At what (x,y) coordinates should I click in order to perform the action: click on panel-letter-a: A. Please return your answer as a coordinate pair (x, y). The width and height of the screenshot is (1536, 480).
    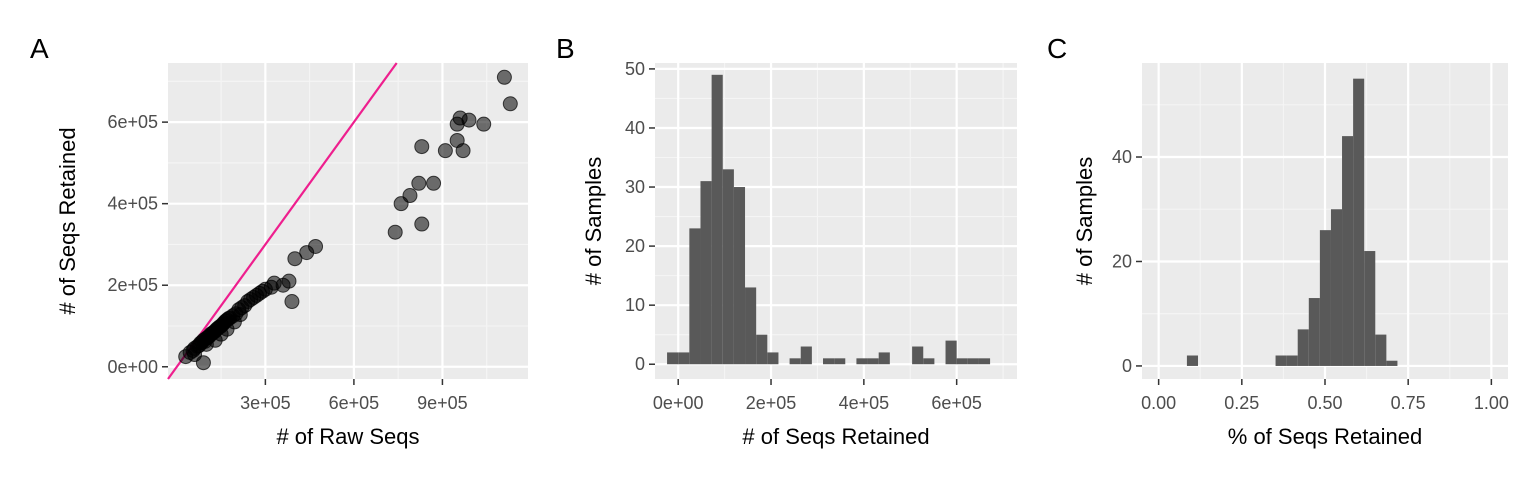
    Looking at the image, I should click on (39, 48).